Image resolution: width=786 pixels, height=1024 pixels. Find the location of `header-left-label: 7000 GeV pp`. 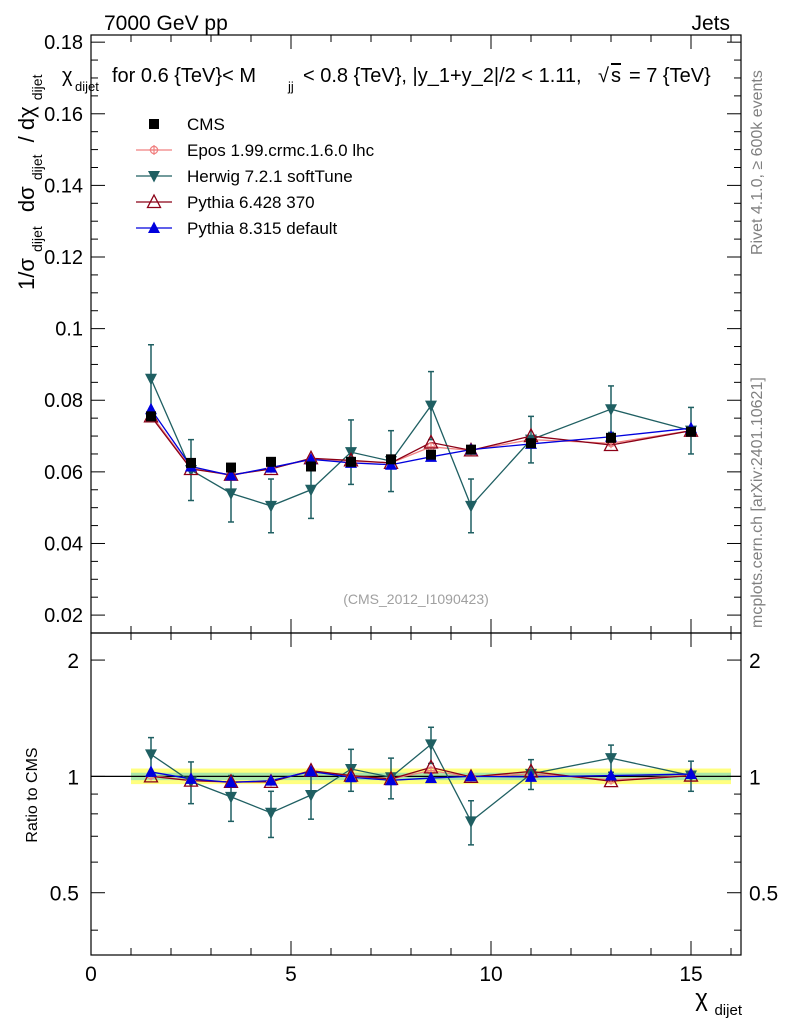

header-left-label: 7000 GeV pp is located at coordinates (166, 23).